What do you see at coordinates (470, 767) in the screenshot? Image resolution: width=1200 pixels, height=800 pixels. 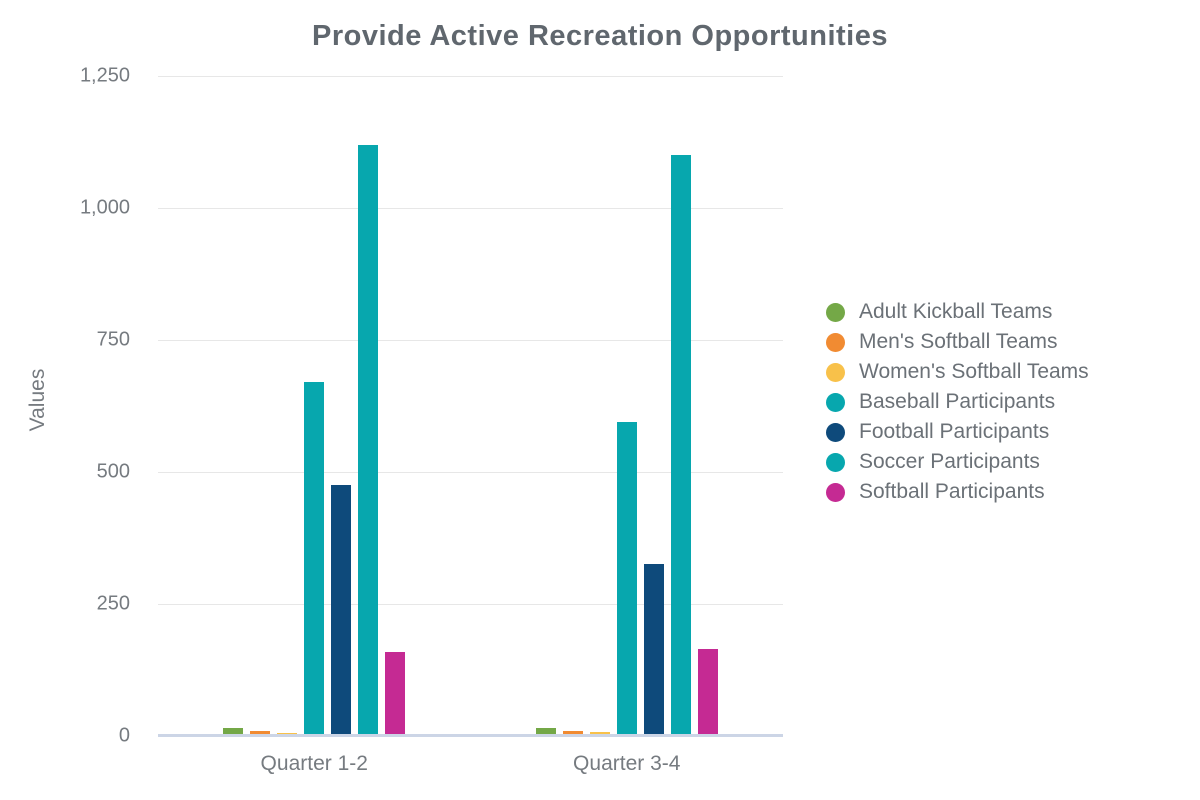 I see `x-axis-labels: Quarter 1-2 Quarter 3-4` at bounding box center [470, 767].